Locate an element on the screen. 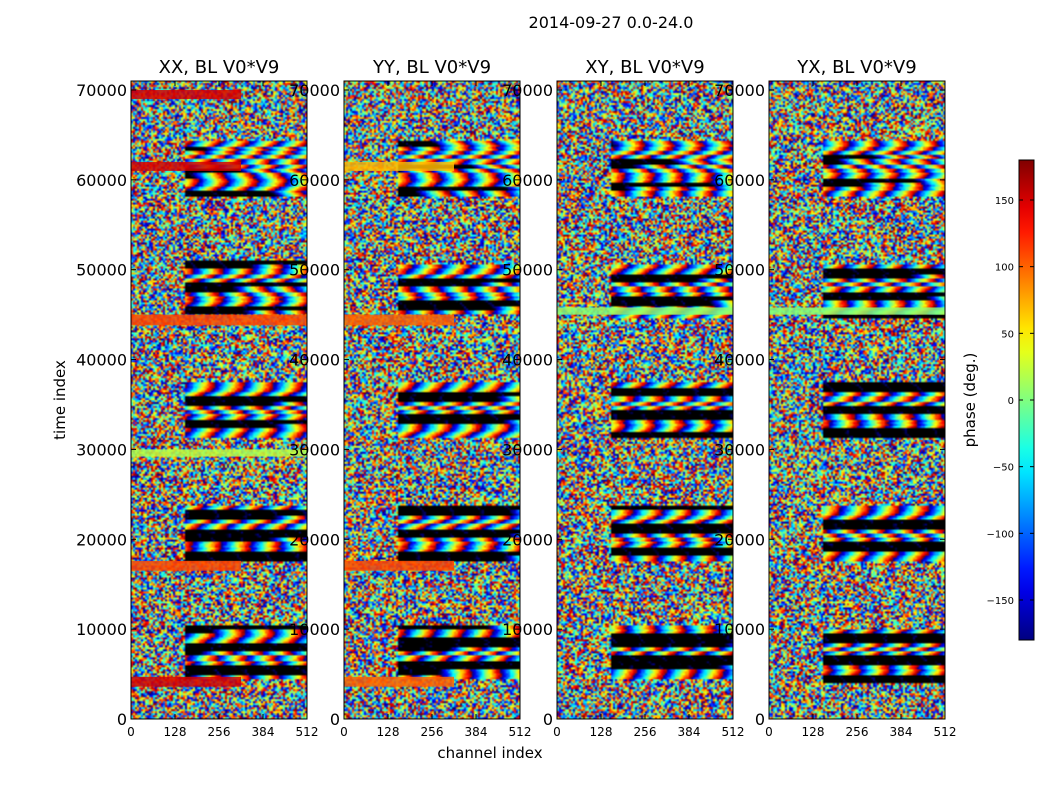 The width and height of the screenshot is (1050, 804). colorbar-tick-label: 50 is located at coordinates (1007, 334).